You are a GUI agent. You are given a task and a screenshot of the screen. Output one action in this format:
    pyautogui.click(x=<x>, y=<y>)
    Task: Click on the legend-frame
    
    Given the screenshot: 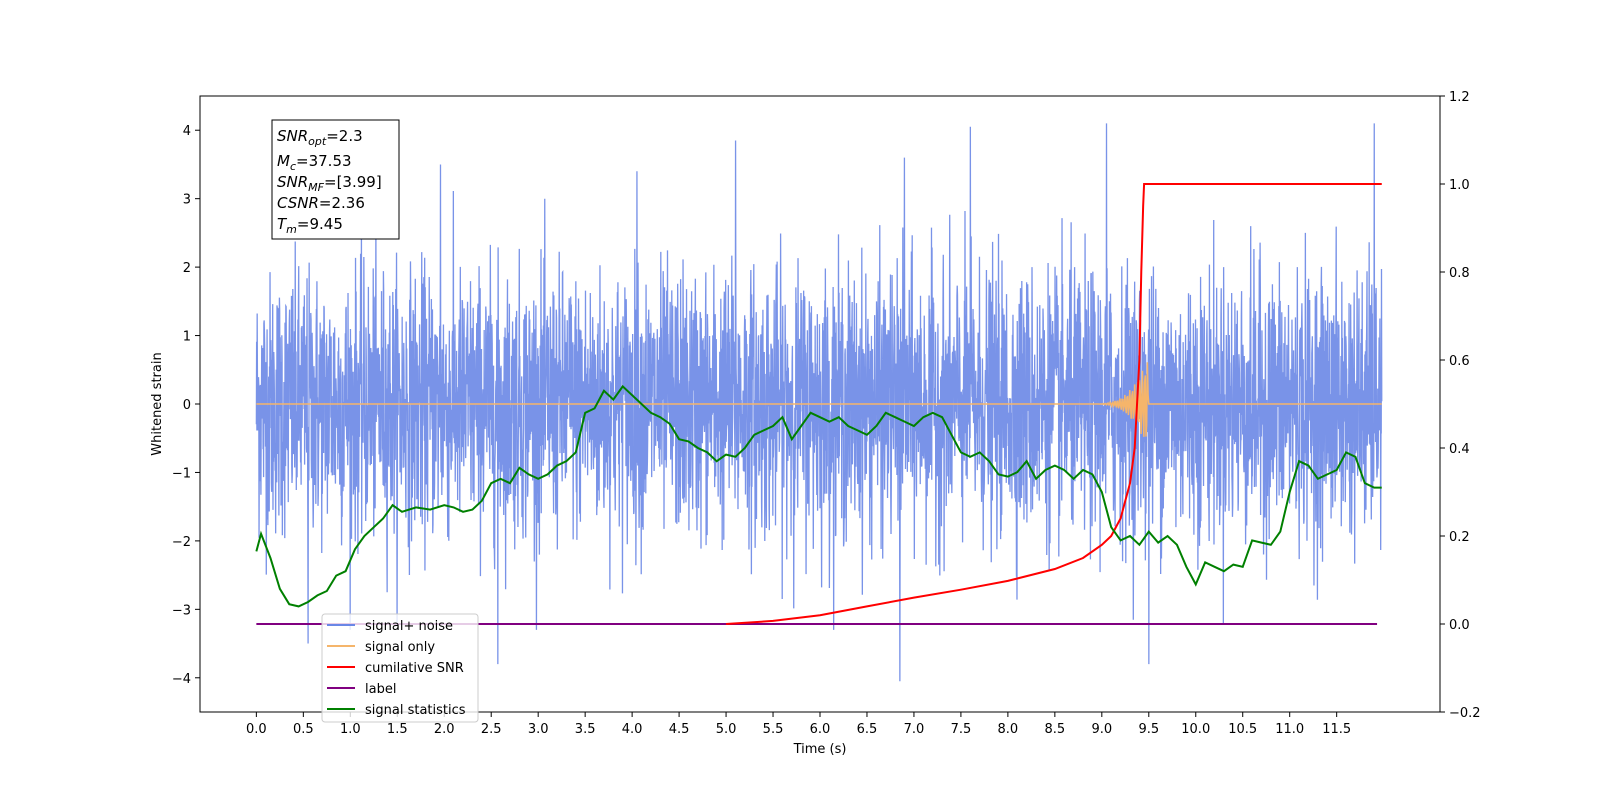 What is the action you would take?
    pyautogui.click(x=400, y=668)
    